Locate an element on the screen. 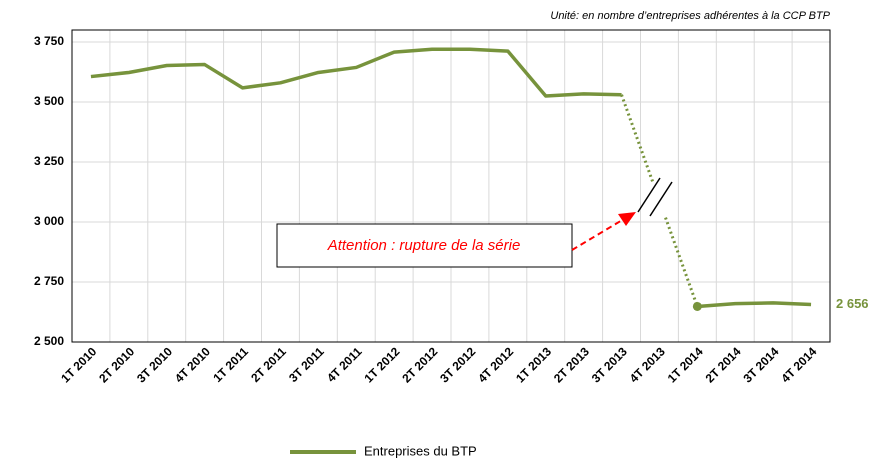 The width and height of the screenshot is (879, 462). x-tick-label: 2T 2014 is located at coordinates (723, 364).